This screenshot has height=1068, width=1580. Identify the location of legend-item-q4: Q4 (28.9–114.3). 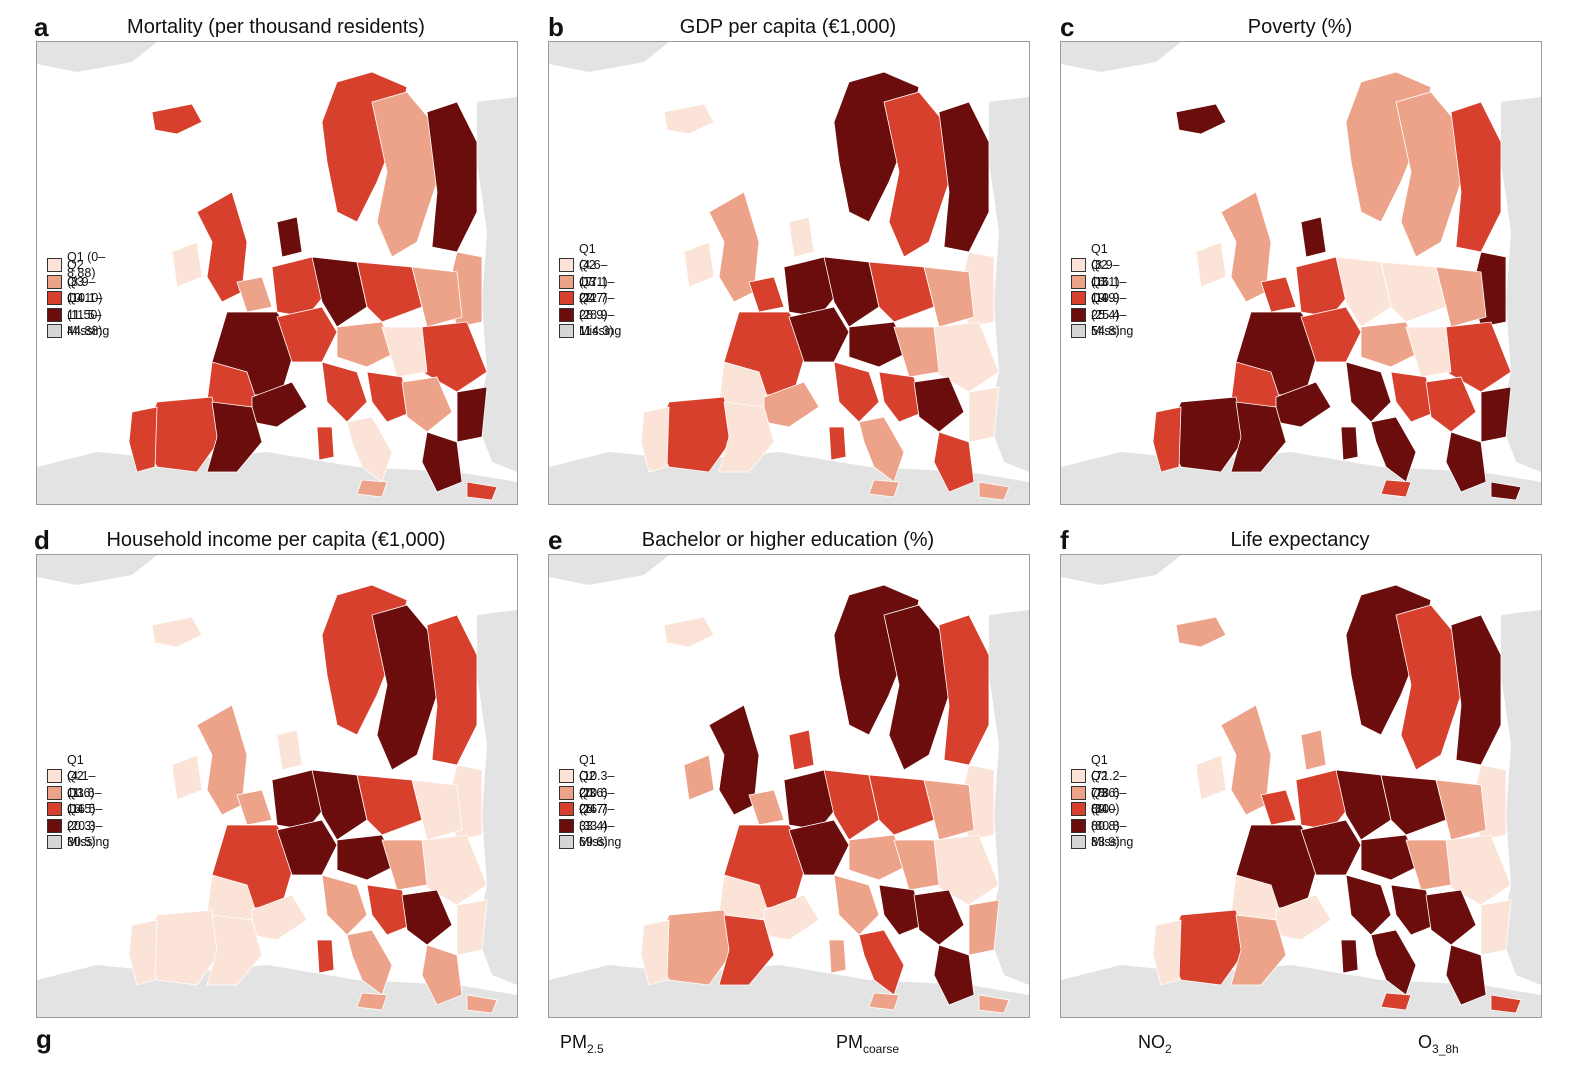
(590, 314).